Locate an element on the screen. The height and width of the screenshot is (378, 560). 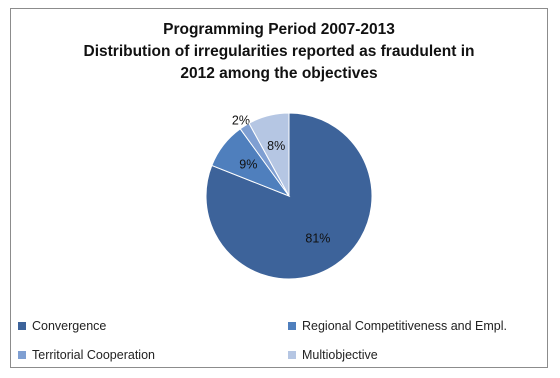
pie-slice-convergence is located at coordinates (289, 196).